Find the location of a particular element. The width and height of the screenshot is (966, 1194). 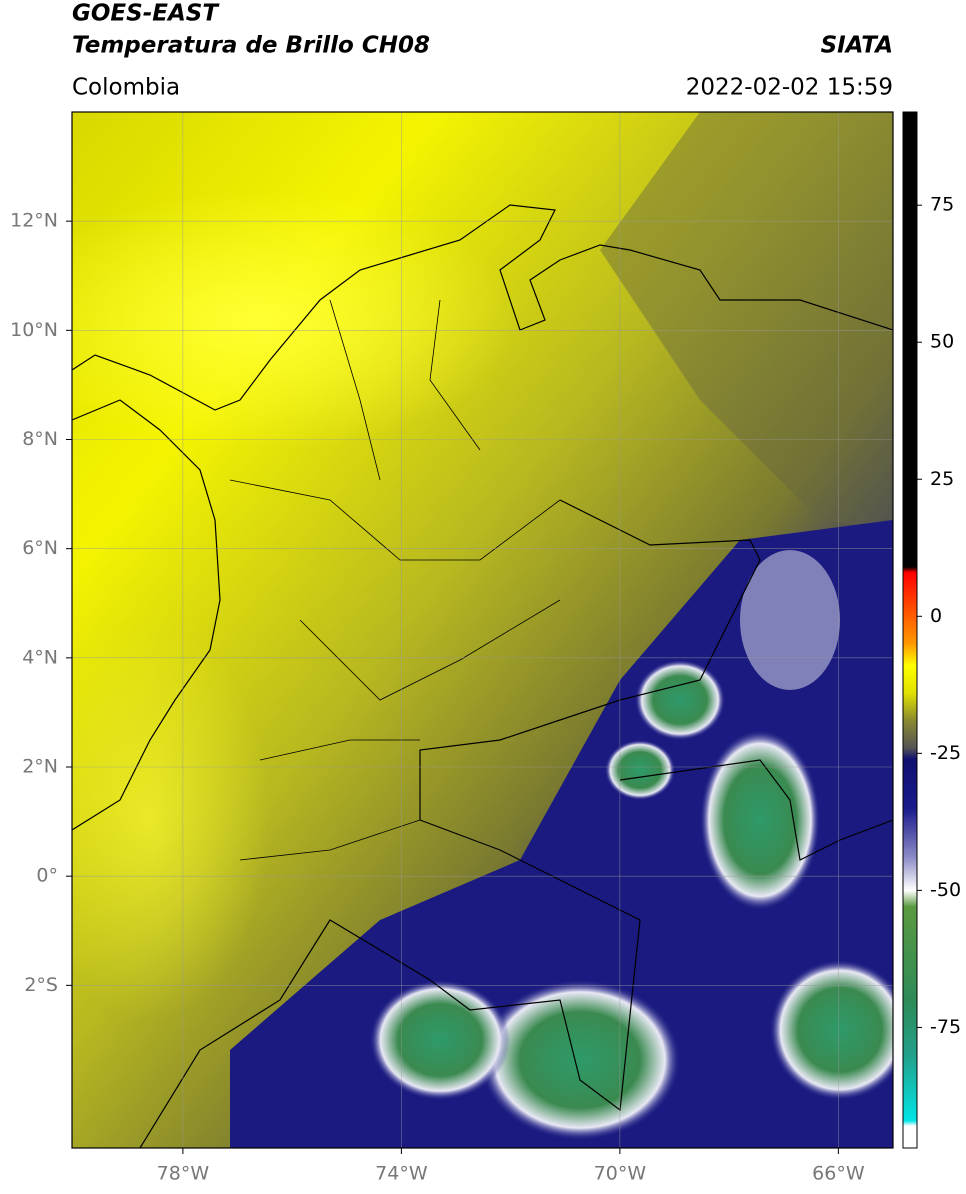

title: GOES-EAST is located at coordinates (146, 14).